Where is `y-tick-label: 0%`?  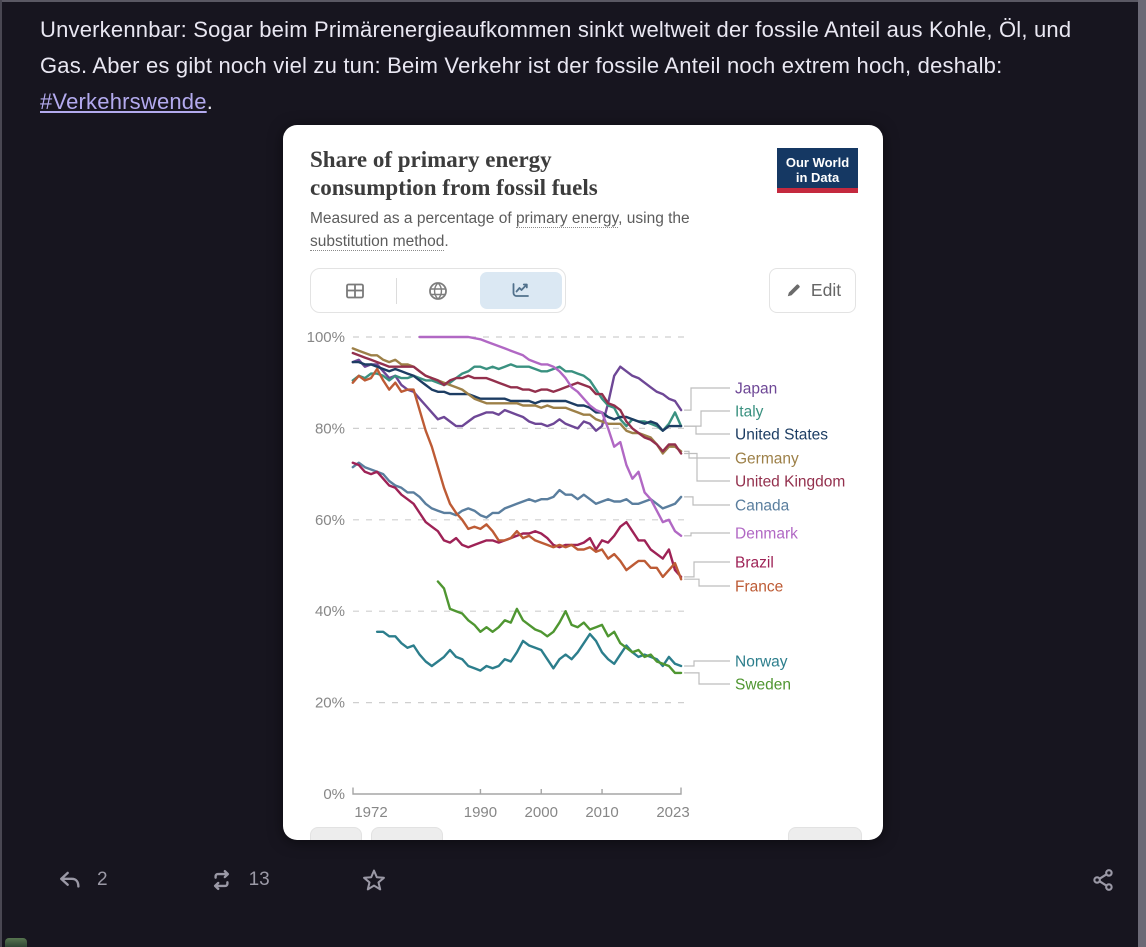
y-tick-label: 0% is located at coordinates (334, 794).